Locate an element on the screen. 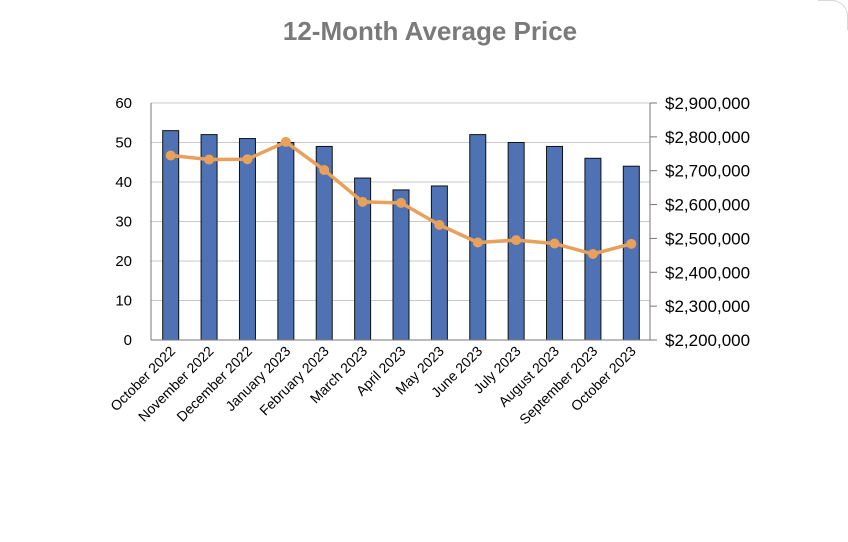 The height and width of the screenshot is (542, 848). left-tick-label: 60 is located at coordinates (123, 103).